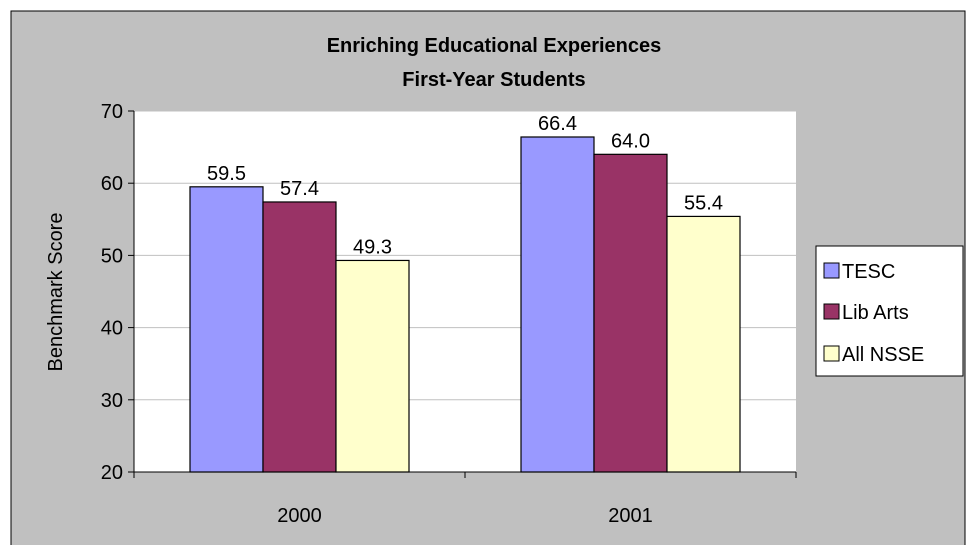  What do you see at coordinates (56, 292) in the screenshot?
I see `y-axis-title: Benchmark Score` at bounding box center [56, 292].